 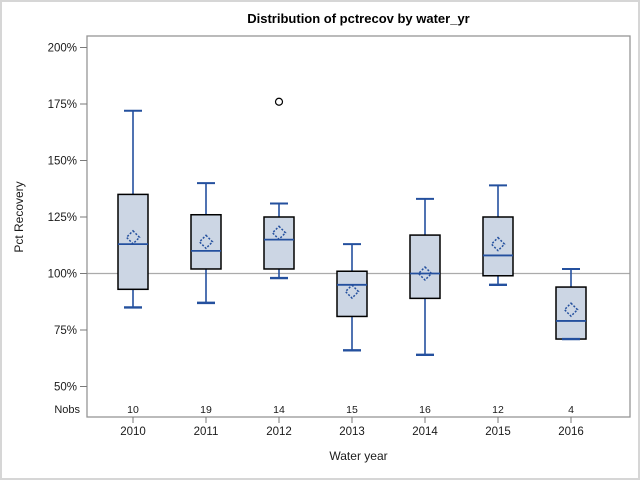 What do you see at coordinates (206, 410) in the screenshot?
I see `nobs-value: 19` at bounding box center [206, 410].